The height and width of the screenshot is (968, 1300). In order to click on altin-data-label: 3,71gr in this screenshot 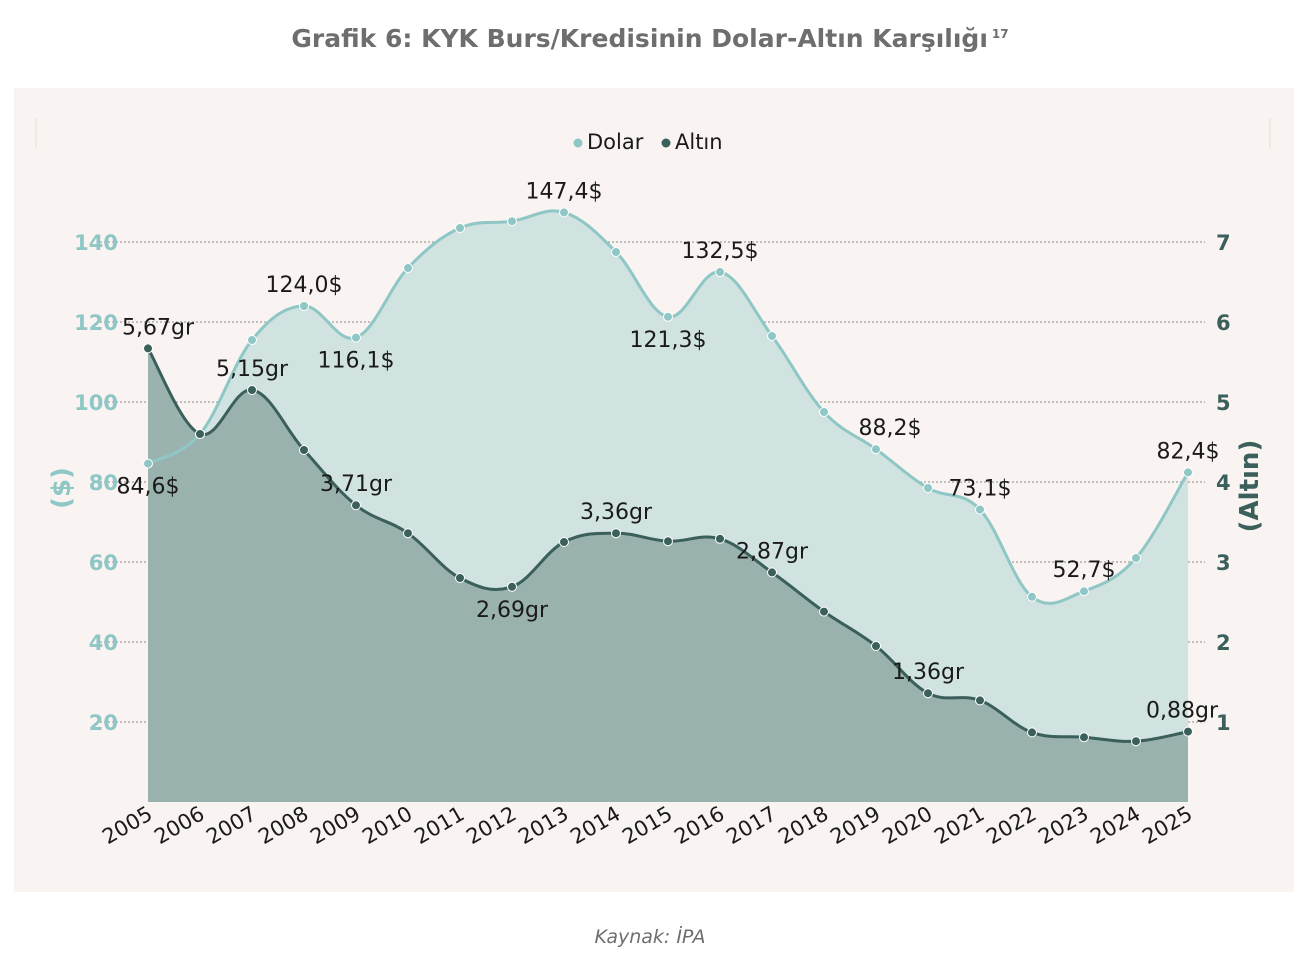, I will do `click(356, 484)`.